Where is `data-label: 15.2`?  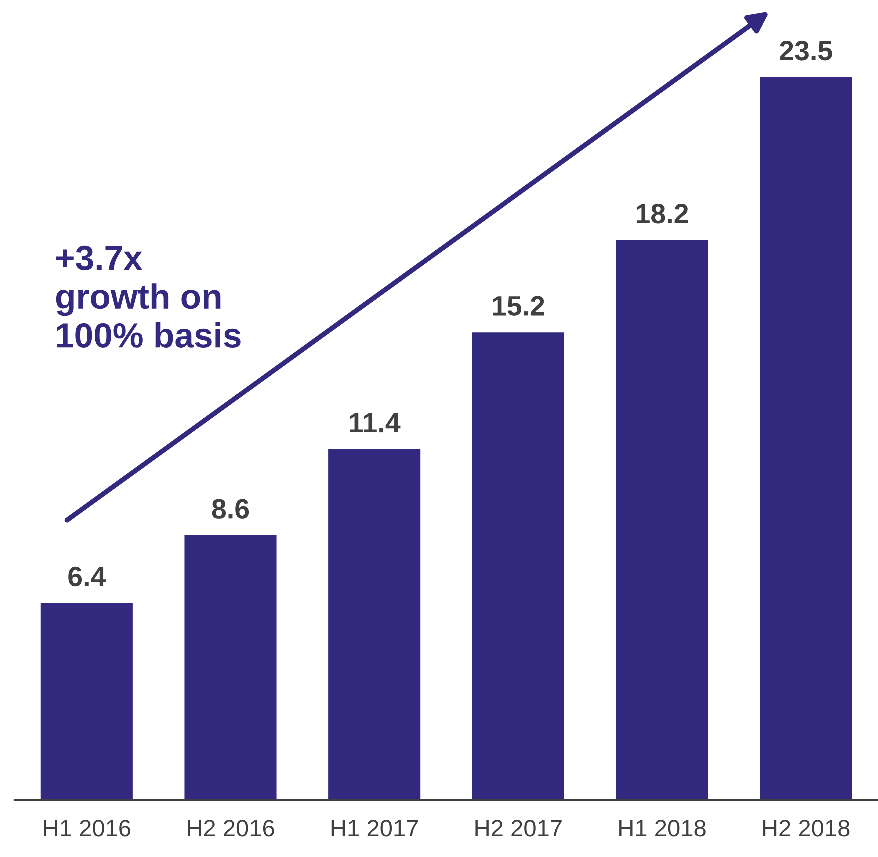 data-label: 15.2 is located at coordinates (518, 306).